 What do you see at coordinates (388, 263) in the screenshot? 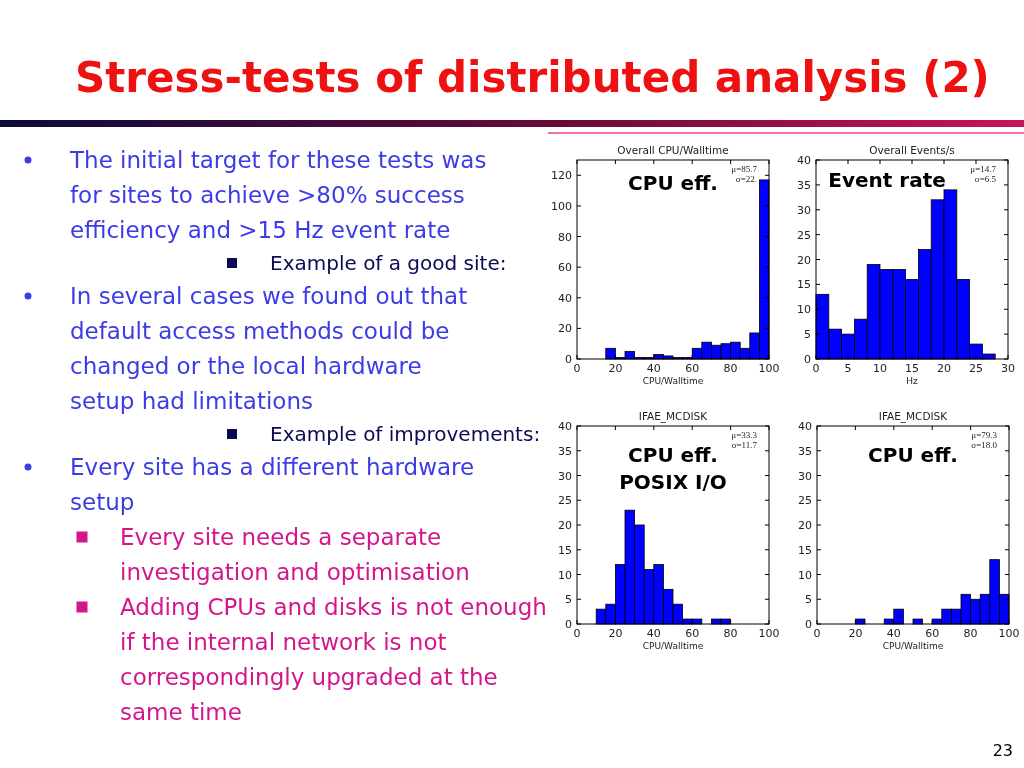
I see `text: Example of a good site:` at bounding box center [388, 263].